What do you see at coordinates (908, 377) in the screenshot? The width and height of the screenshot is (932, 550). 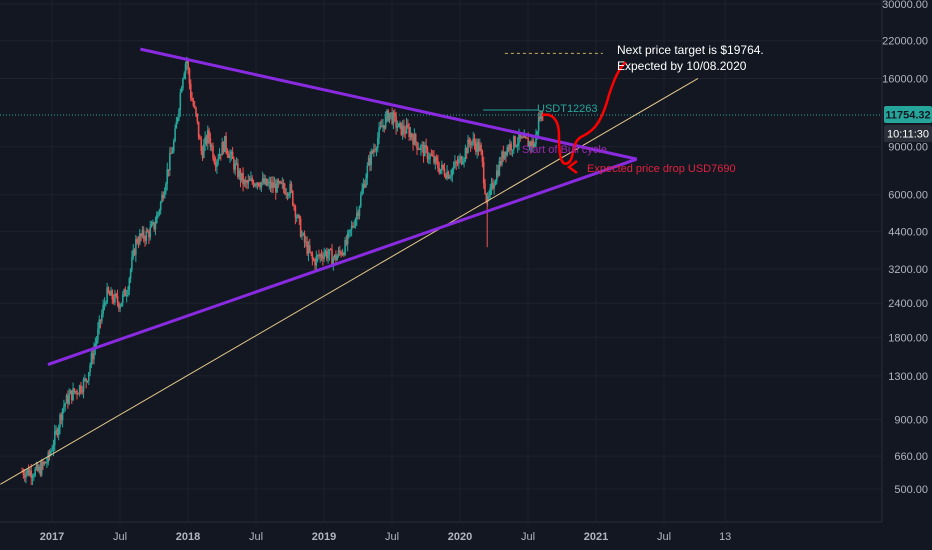 I see `y-tick-label: 1300.00` at bounding box center [908, 377].